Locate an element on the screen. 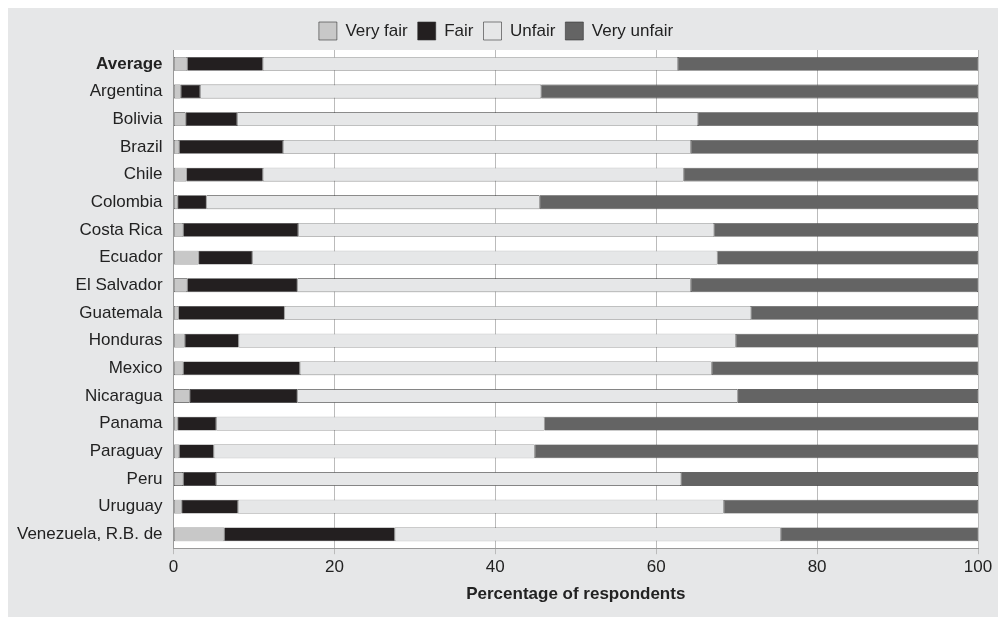  x-tick-label: 80 is located at coordinates (817, 567).